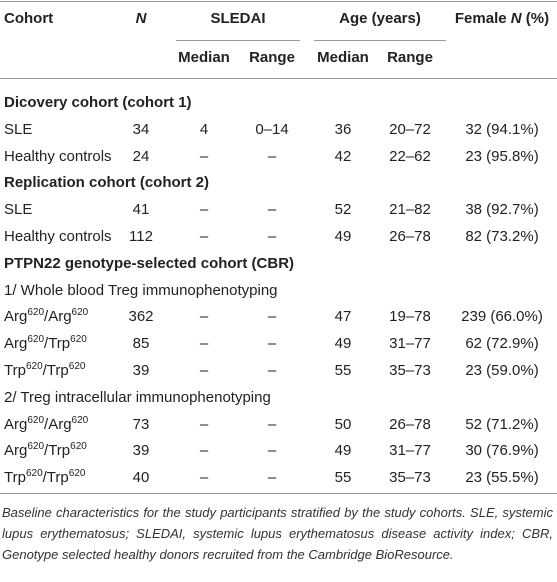  What do you see at coordinates (502, 344) in the screenshot?
I see `cell: 62 (72.9%)` at bounding box center [502, 344].